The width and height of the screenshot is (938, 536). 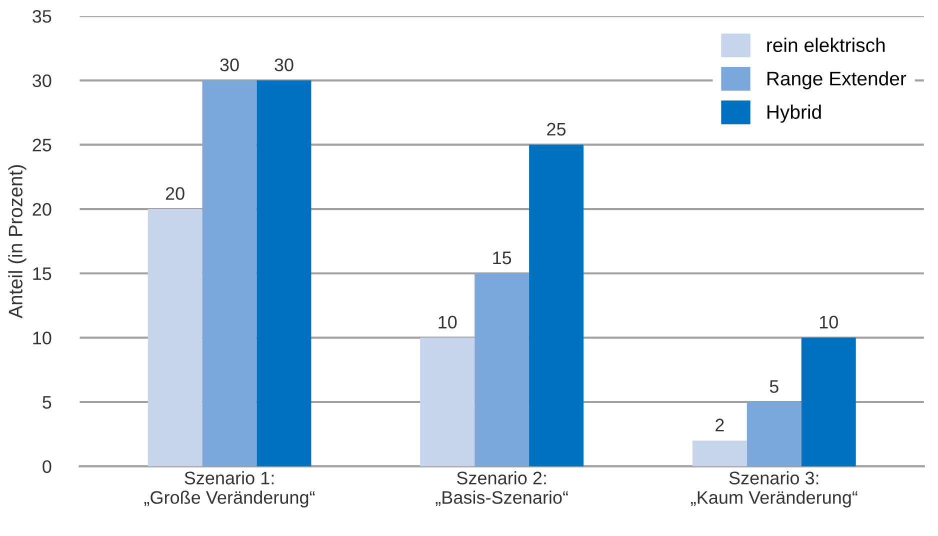 I want to click on legend-label: rein elektrisch, so click(x=826, y=45).